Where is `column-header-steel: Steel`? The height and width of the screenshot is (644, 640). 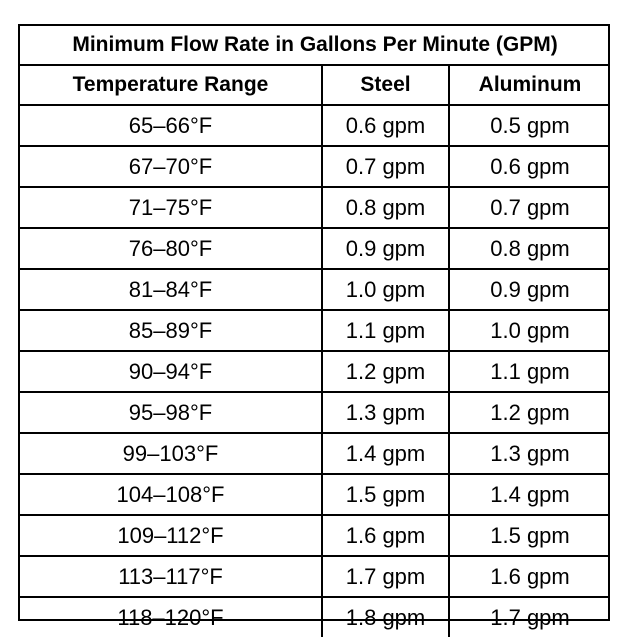
column-header-steel: Steel is located at coordinates (385, 85).